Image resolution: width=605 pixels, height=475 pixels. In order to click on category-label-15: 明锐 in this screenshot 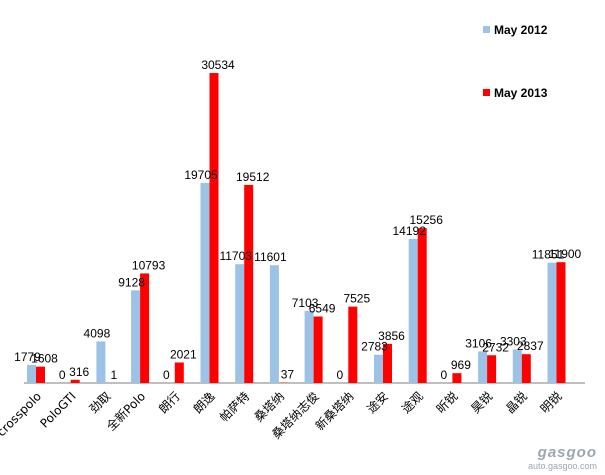, I will do `click(551, 402)`.